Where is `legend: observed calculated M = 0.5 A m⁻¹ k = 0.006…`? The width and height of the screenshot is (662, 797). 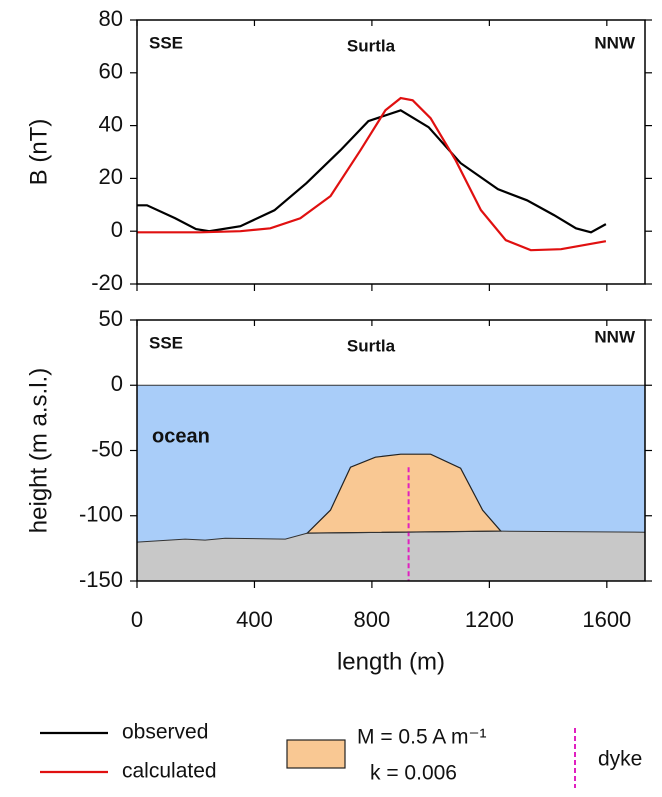
legend: observed calculated M = 0.5 A m⁻¹ k = 0.006… is located at coordinates (341, 754).